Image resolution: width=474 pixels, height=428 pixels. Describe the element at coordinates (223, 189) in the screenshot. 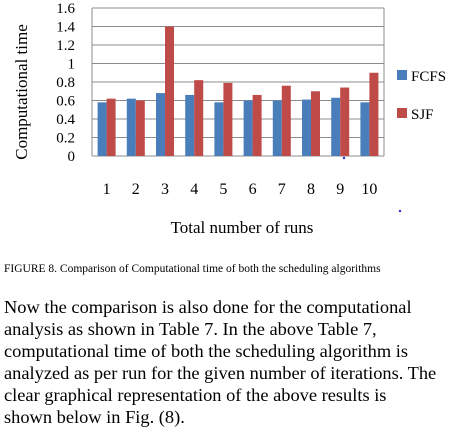

I see `x-tick-label: 5` at that location.